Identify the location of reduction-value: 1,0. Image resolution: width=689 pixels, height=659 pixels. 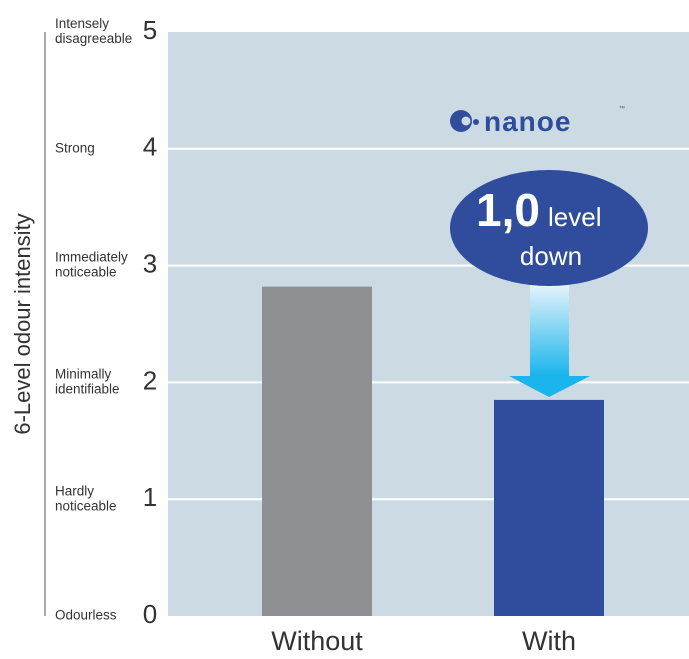
(508, 210).